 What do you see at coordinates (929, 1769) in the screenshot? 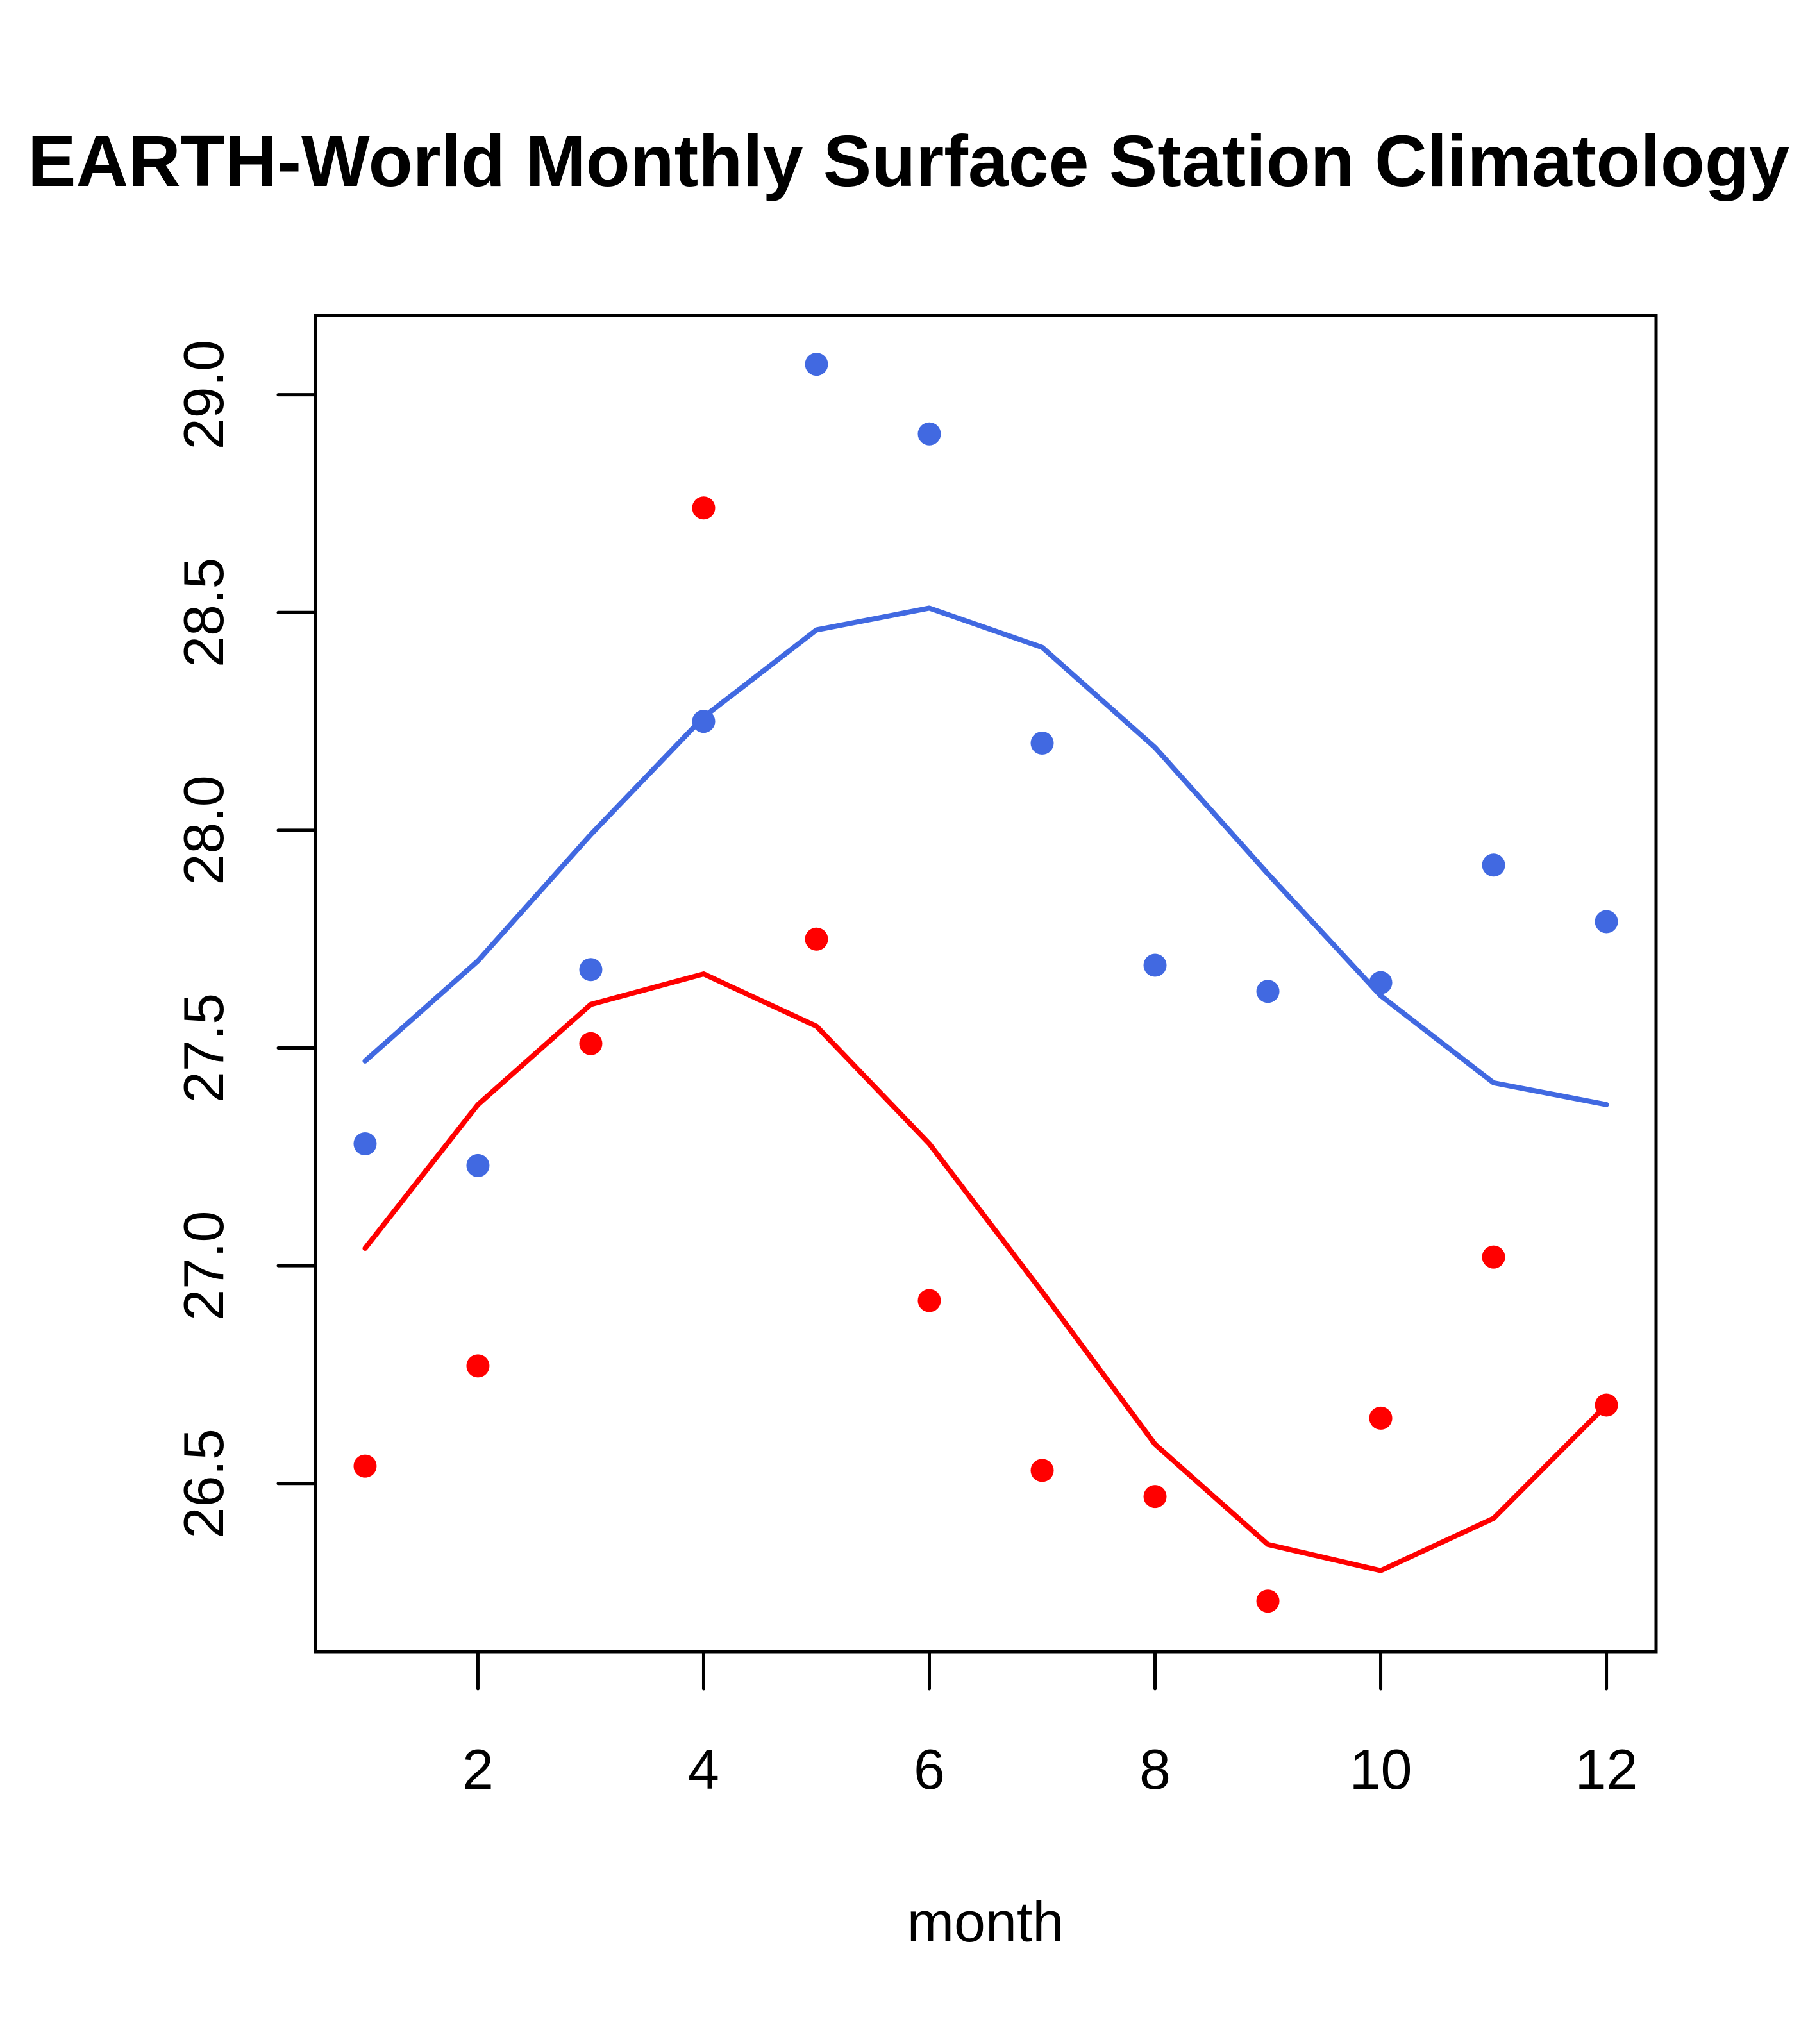
I see `x-tick-label: 6` at bounding box center [929, 1769].